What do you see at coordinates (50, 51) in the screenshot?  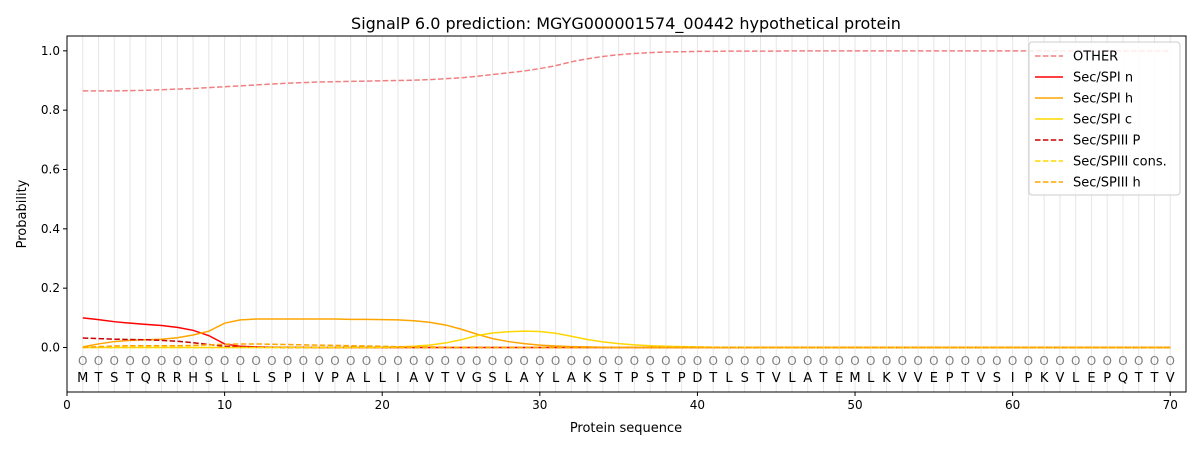 I see `y-tick-label: 1.0` at bounding box center [50, 51].